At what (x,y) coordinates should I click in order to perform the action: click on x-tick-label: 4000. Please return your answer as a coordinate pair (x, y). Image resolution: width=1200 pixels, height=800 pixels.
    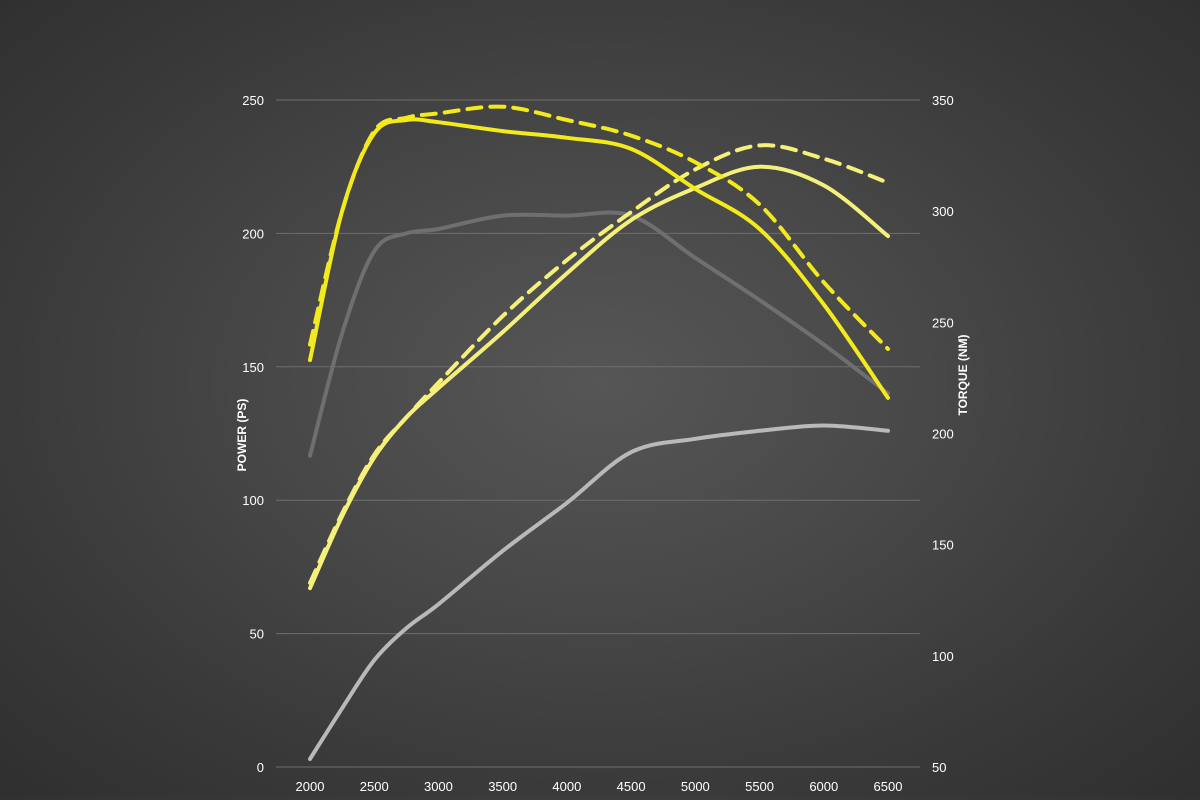
    Looking at the image, I should click on (566, 786).